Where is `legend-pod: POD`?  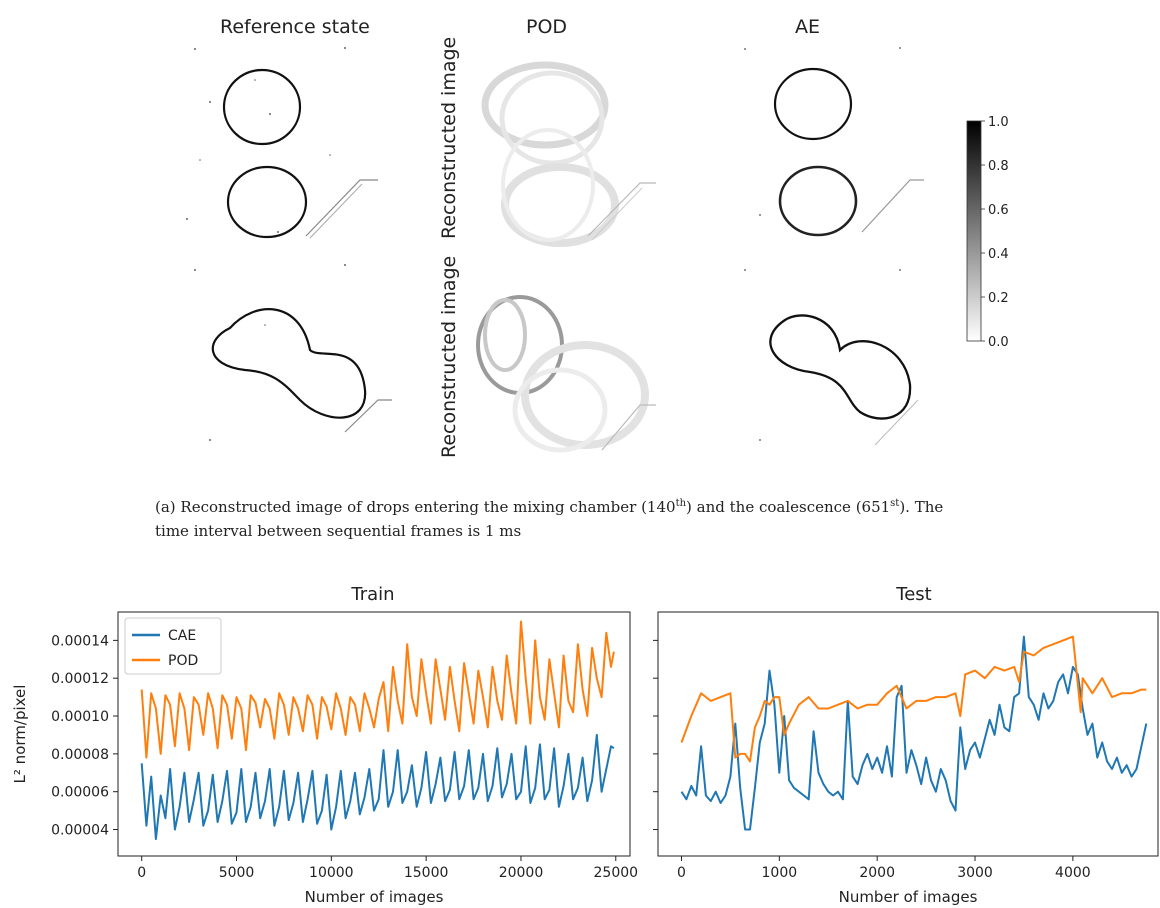
legend-pod: POD is located at coordinates (183, 661).